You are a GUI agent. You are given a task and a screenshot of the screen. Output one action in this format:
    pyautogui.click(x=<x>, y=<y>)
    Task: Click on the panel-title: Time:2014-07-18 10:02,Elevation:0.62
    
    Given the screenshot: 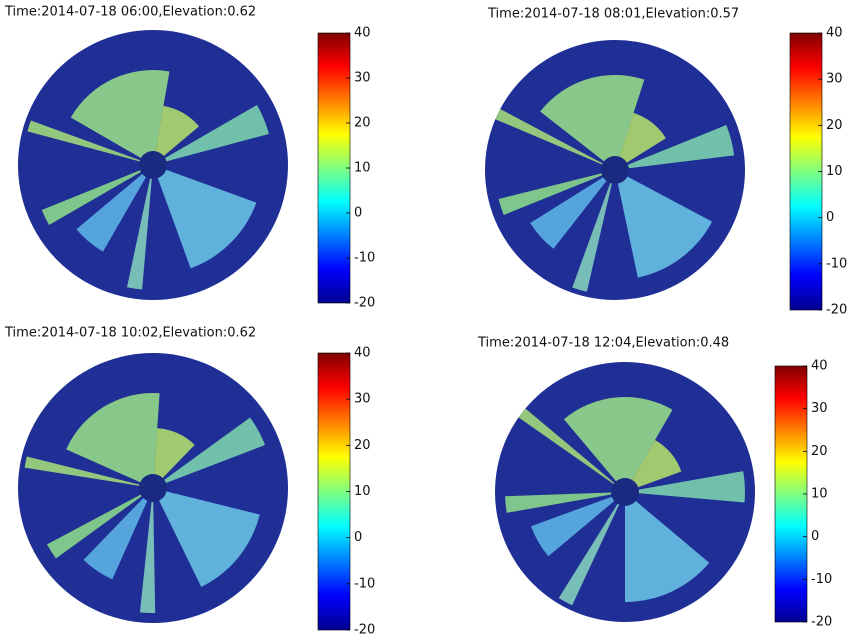 What is the action you would take?
    pyautogui.click(x=130, y=333)
    